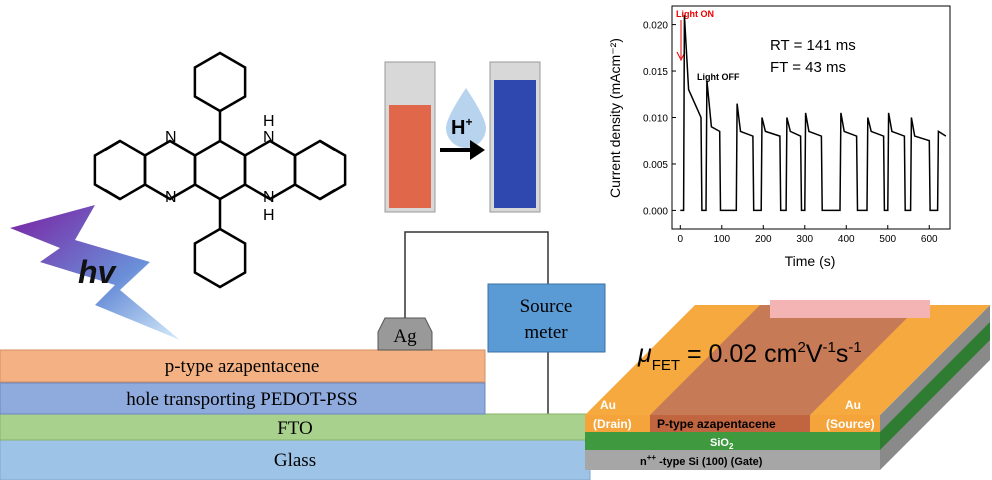  What do you see at coordinates (721, 239) in the screenshot?
I see `x-tick-label: 100` at bounding box center [721, 239].